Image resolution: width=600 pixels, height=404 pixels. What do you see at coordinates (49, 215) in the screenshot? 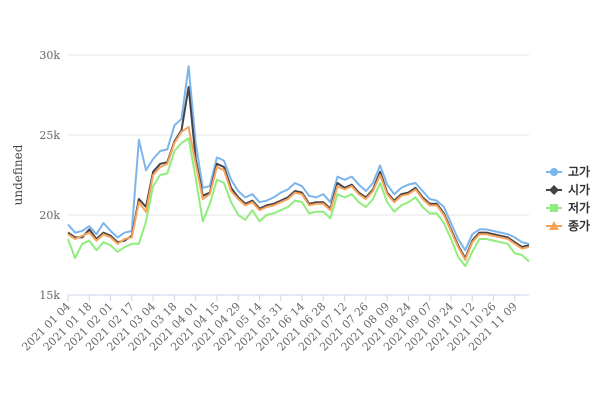
I see `y-tick-label: 20k` at bounding box center [49, 215].